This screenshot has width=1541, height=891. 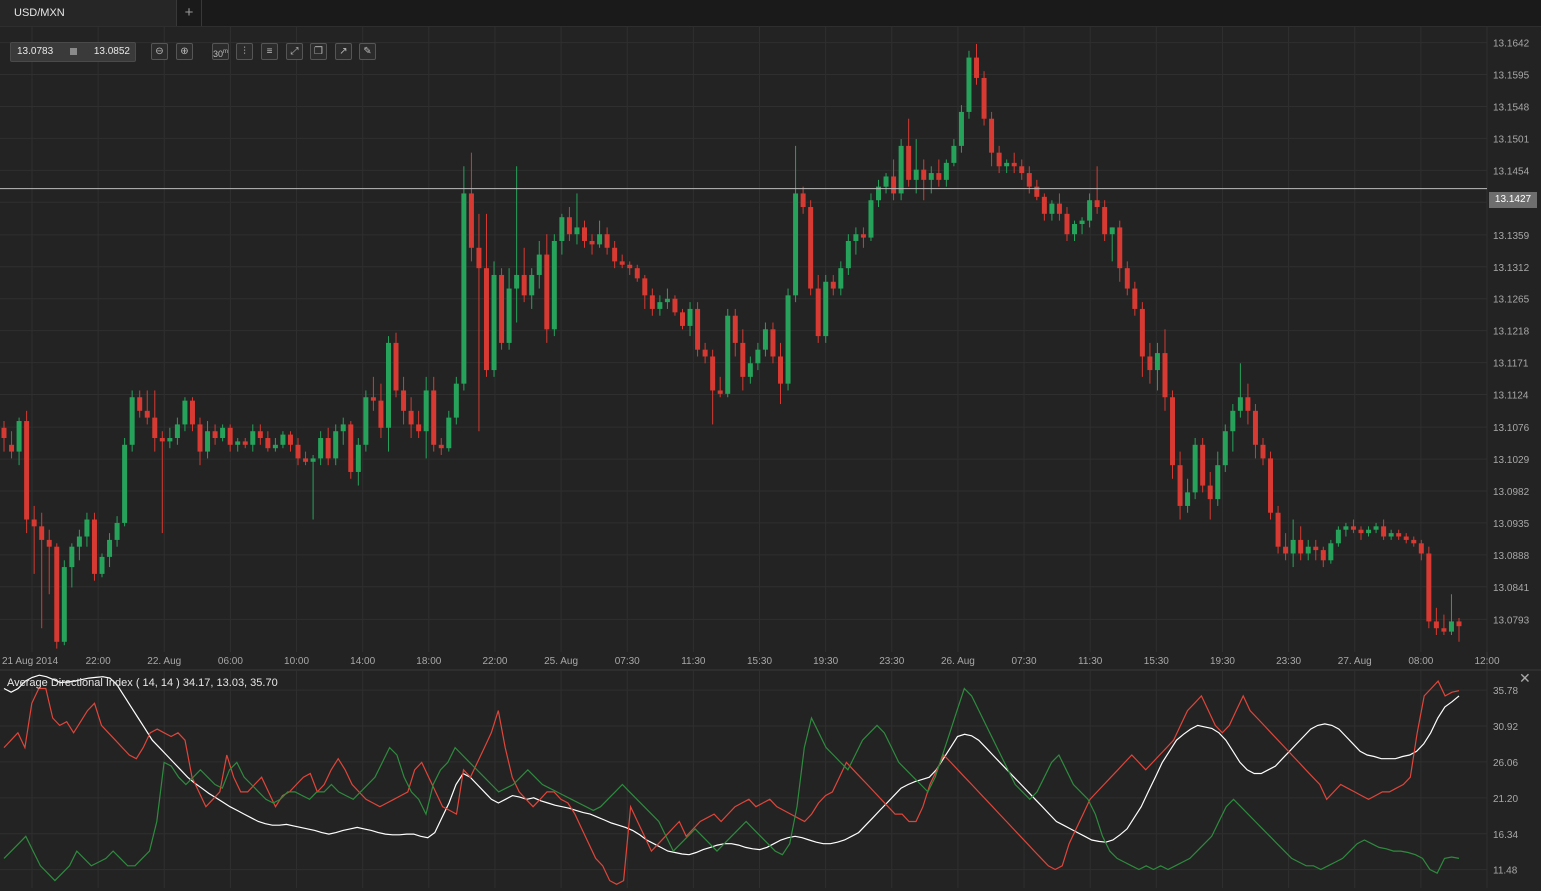 I want to click on price-tick-label: 13.1642, so click(x=1511, y=44).